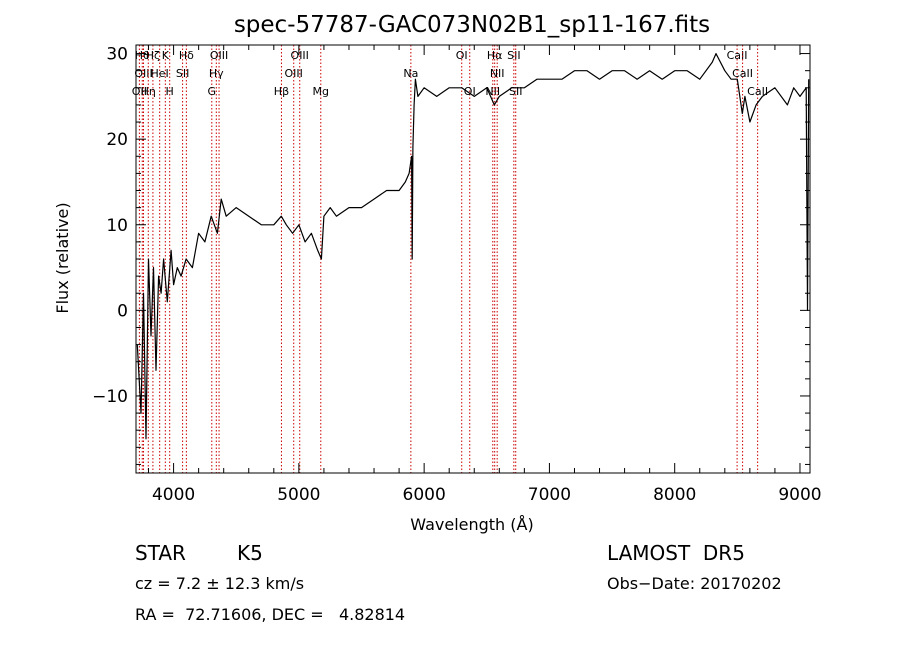 The height and width of the screenshot is (649, 900). I want to click on line-marker-label: Hζ, so click(153, 55).